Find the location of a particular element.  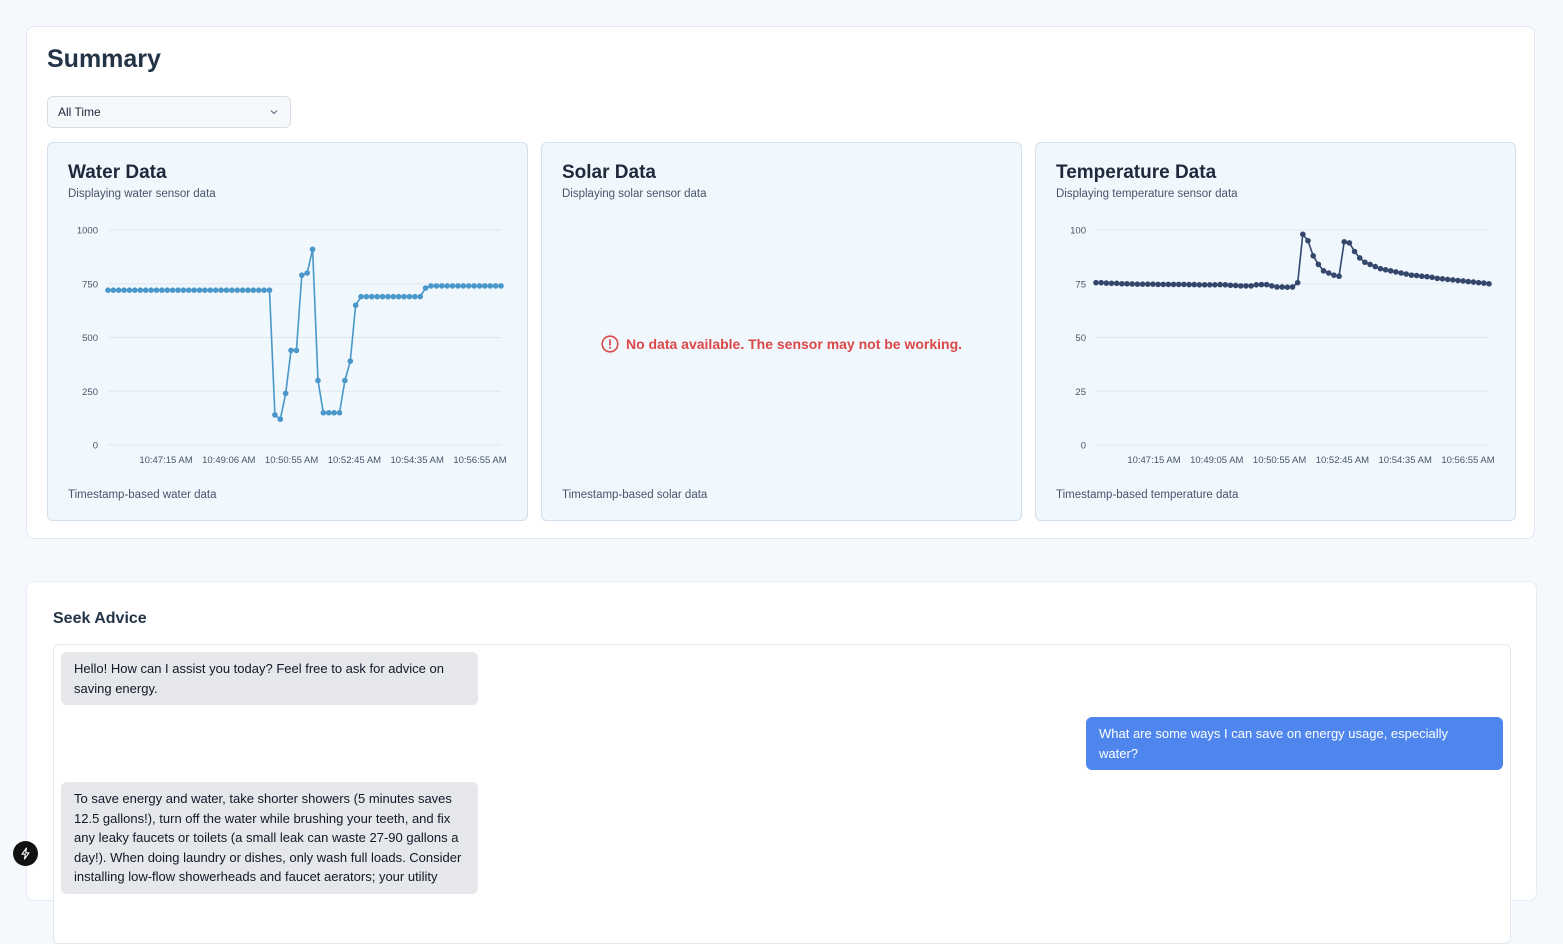

temperature-y-tick-label: 0 is located at coordinates (1083, 446).